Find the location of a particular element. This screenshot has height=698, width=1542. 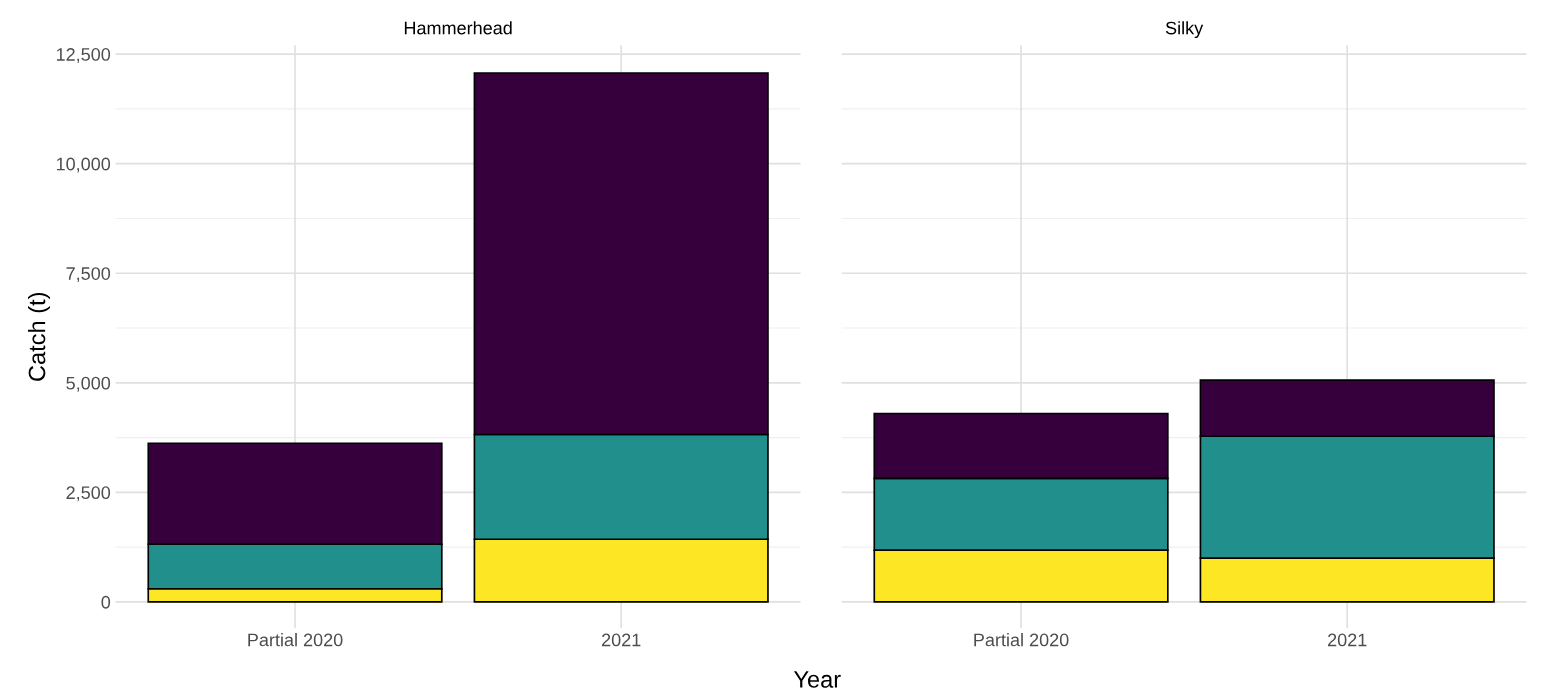

chart-title: Silky is located at coordinates (1184, 30).